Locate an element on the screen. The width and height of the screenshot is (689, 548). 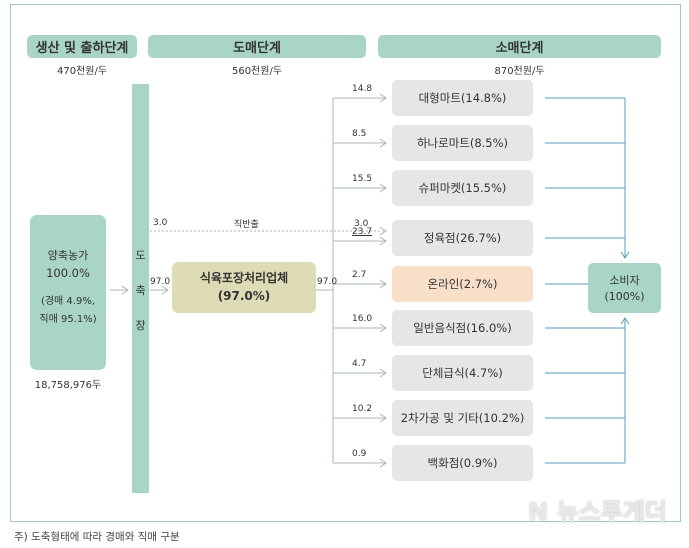
flow-value: 2.7 is located at coordinates (359, 275).